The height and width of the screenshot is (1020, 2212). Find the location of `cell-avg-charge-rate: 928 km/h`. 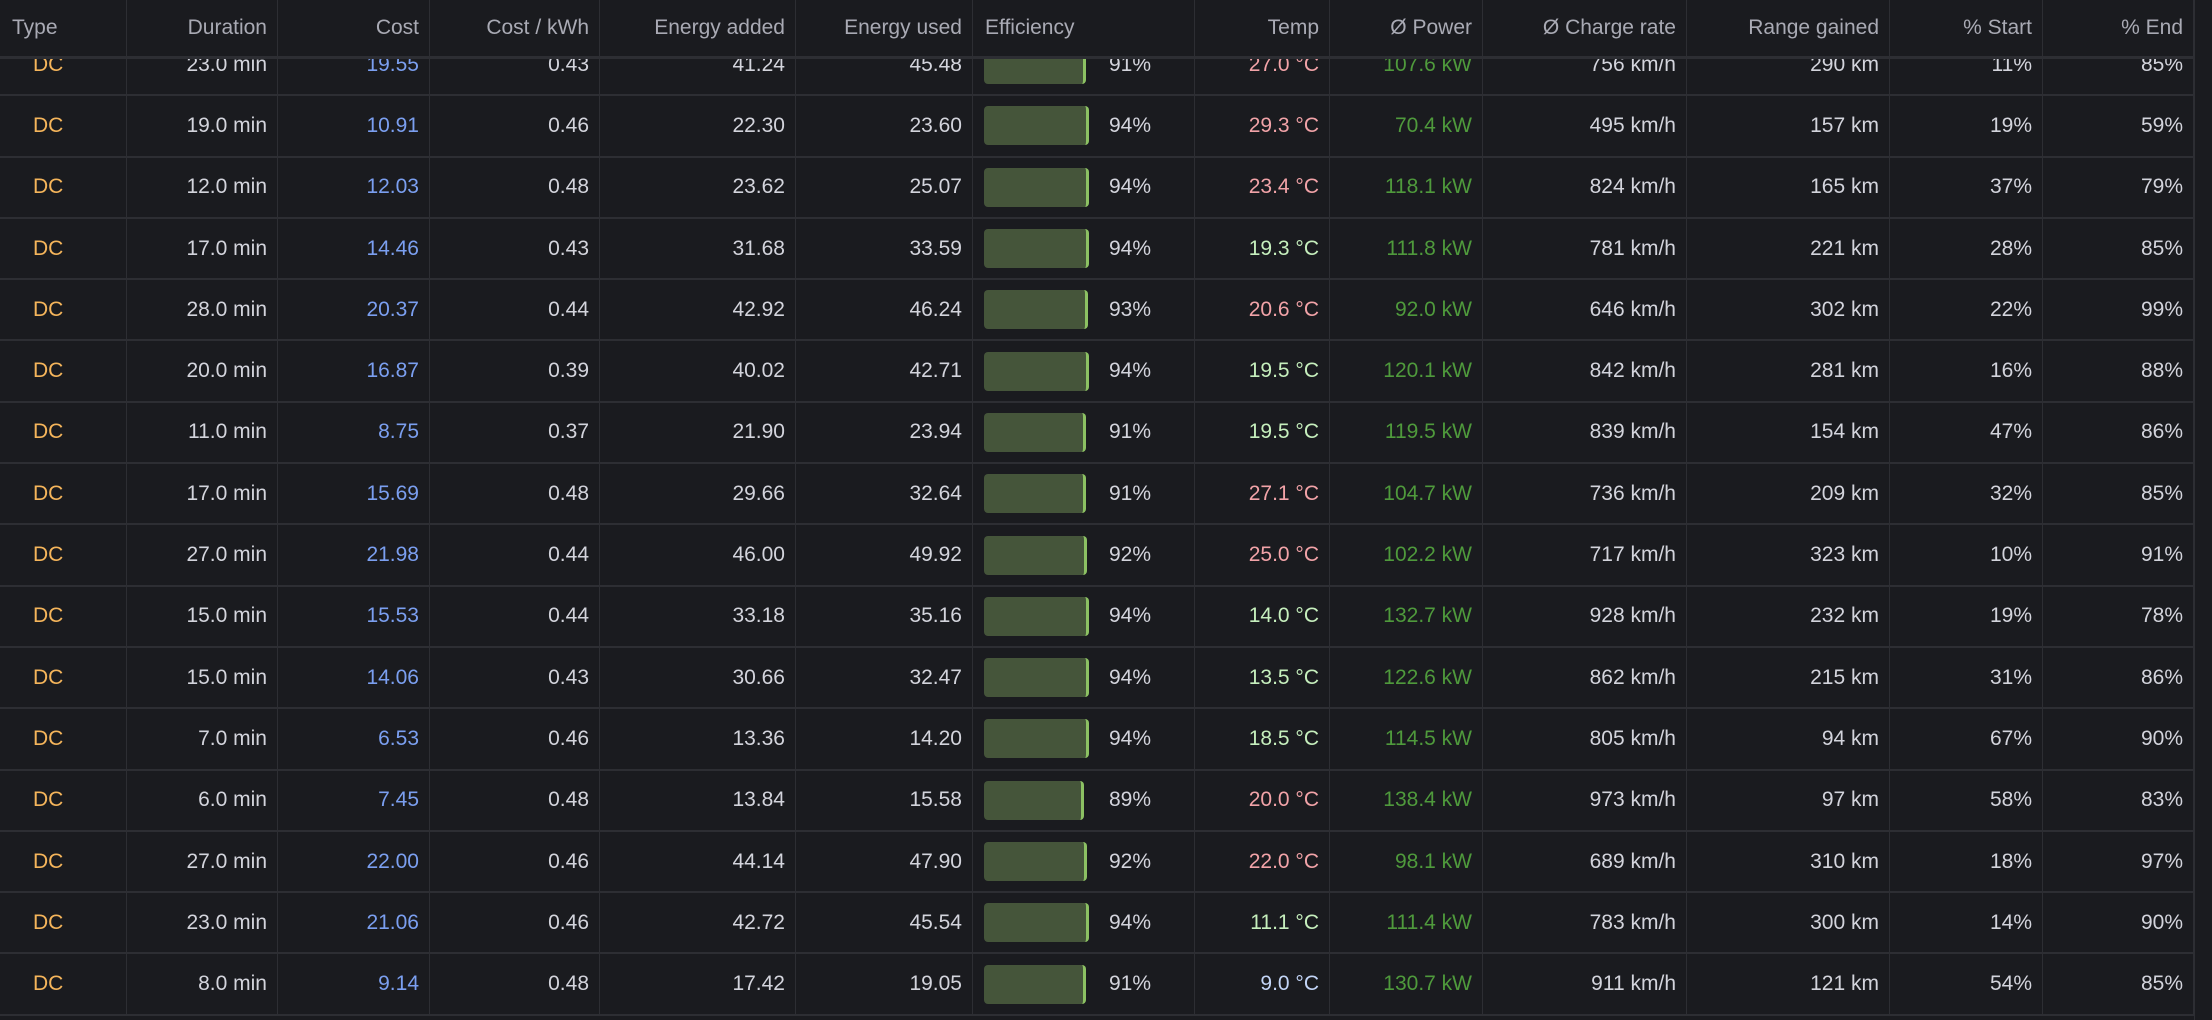

cell-avg-charge-rate: 928 km/h is located at coordinates (1585, 616).